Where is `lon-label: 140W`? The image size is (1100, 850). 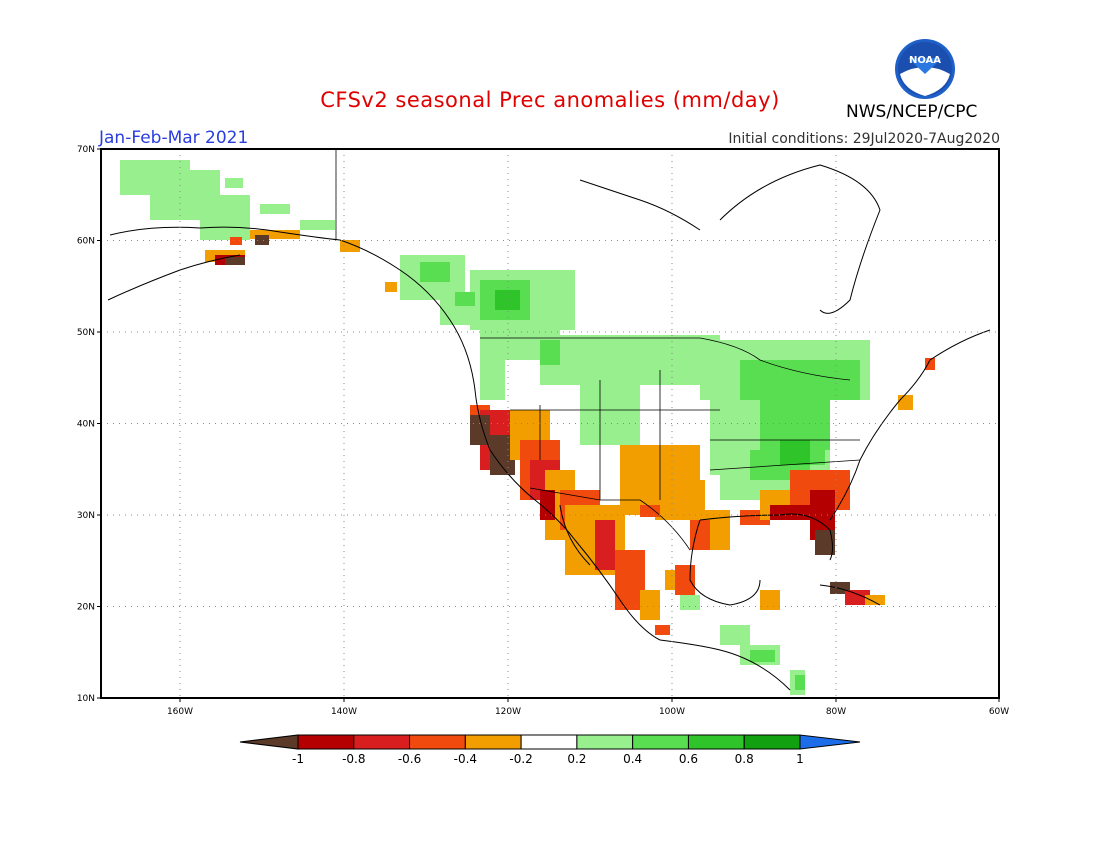
lon-label: 140W is located at coordinates (344, 712).